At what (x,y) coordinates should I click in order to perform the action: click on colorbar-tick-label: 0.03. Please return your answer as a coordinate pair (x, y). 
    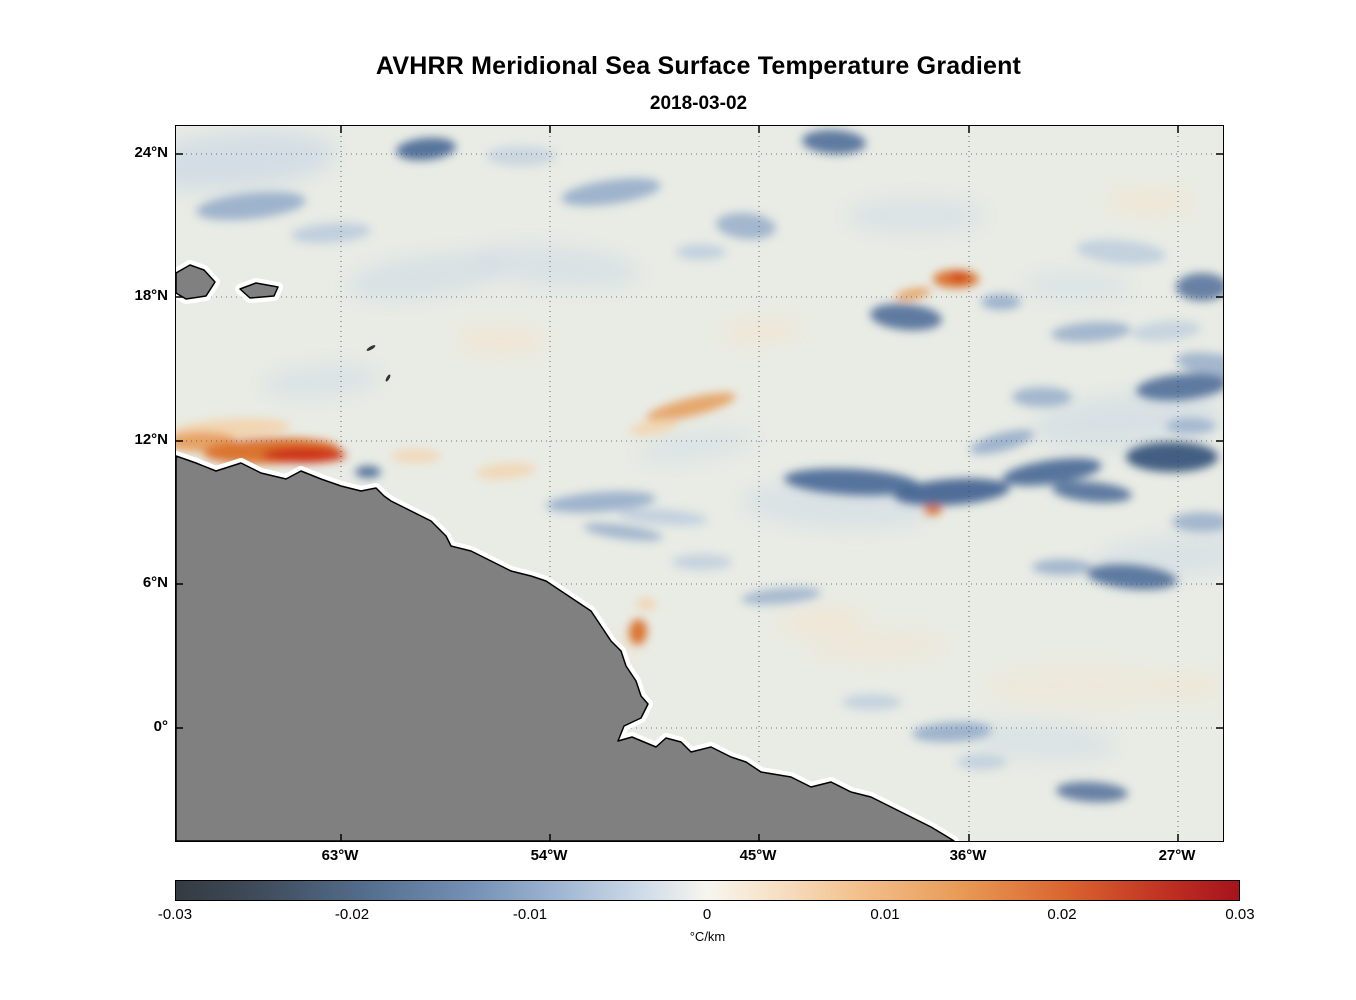
    Looking at the image, I should click on (1240, 914).